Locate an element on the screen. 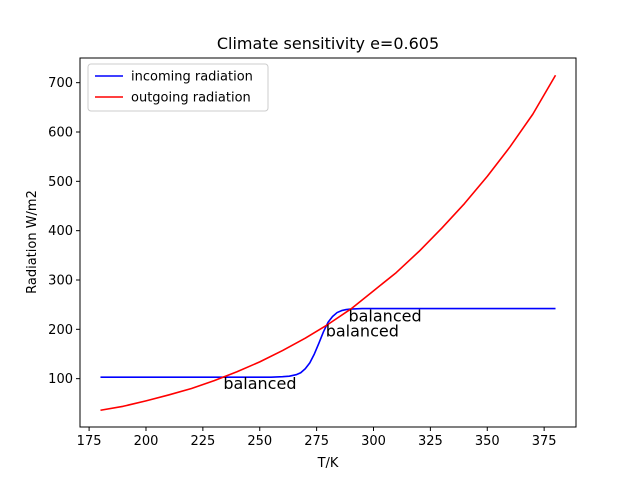 The width and height of the screenshot is (640, 480). y-axis-label: Radiation W/m2 is located at coordinates (32, 242).